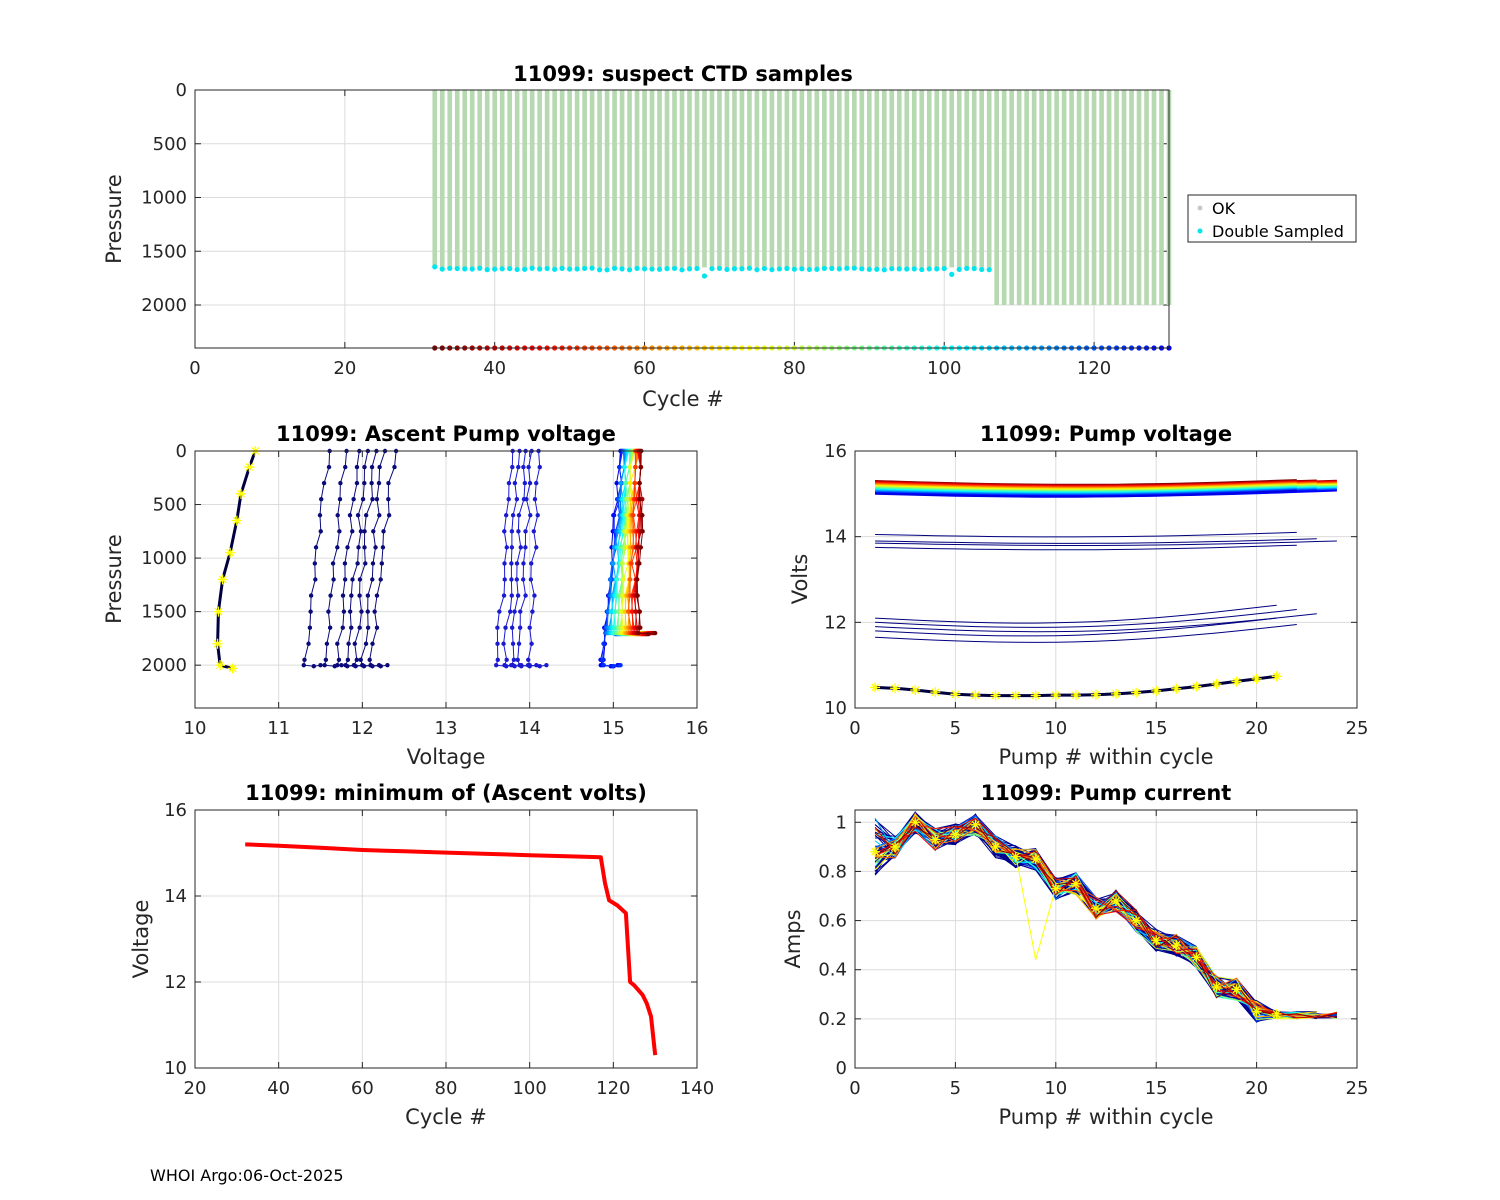 This screenshot has height=1200, width=1500. Describe the element at coordinates (529, 1088) in the screenshot. I see `minvolt-xtick-label: 100` at that location.